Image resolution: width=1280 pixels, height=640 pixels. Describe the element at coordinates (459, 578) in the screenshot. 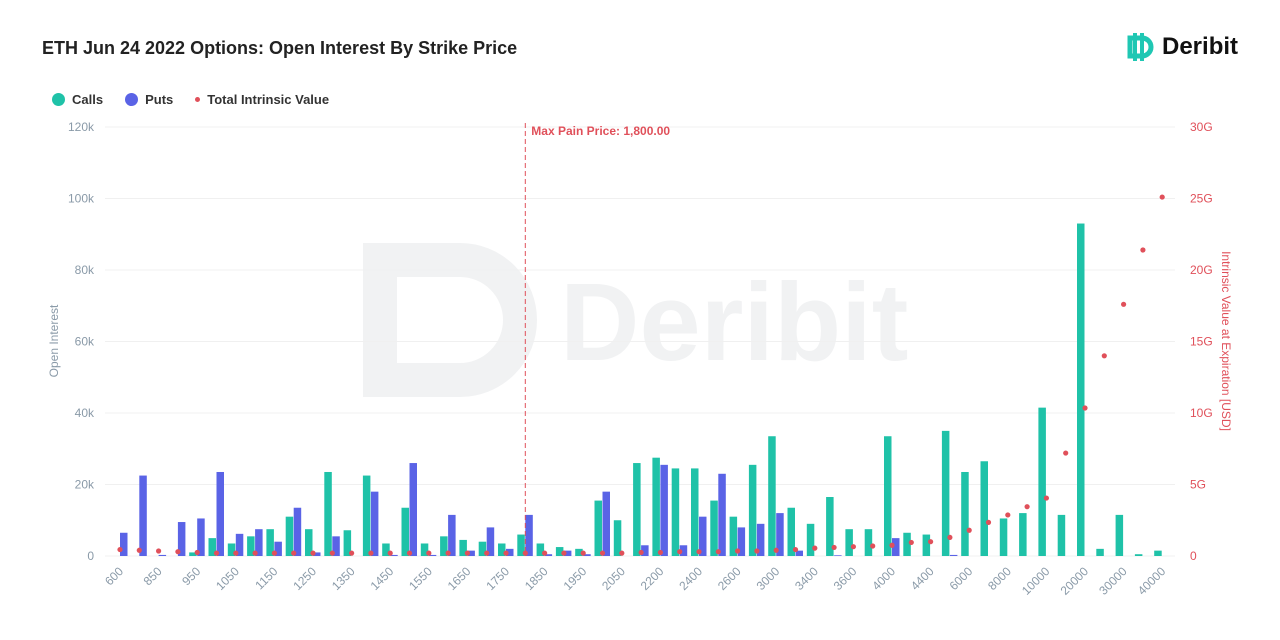

I see `x-tick-label: 1650` at that location.